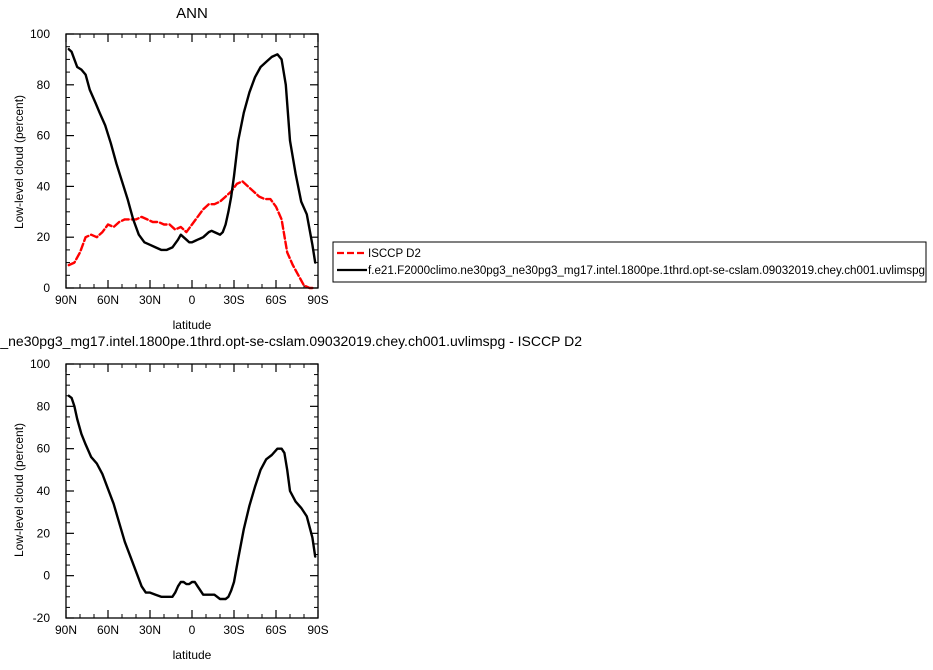  I want to click on series-line-difference, so click(192, 497).